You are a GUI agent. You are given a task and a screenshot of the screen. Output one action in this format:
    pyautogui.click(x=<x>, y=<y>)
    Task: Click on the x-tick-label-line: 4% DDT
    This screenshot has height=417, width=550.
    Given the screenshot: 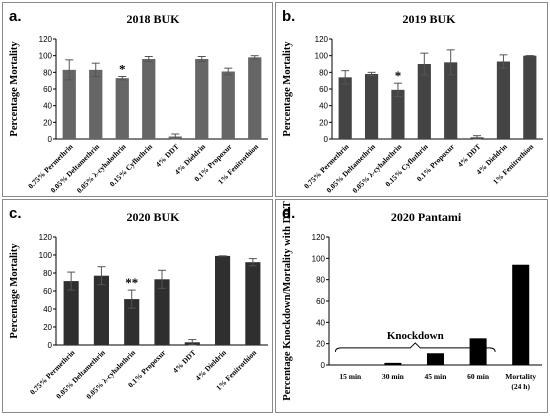 What is the action you would take?
    pyautogui.click(x=184, y=361)
    